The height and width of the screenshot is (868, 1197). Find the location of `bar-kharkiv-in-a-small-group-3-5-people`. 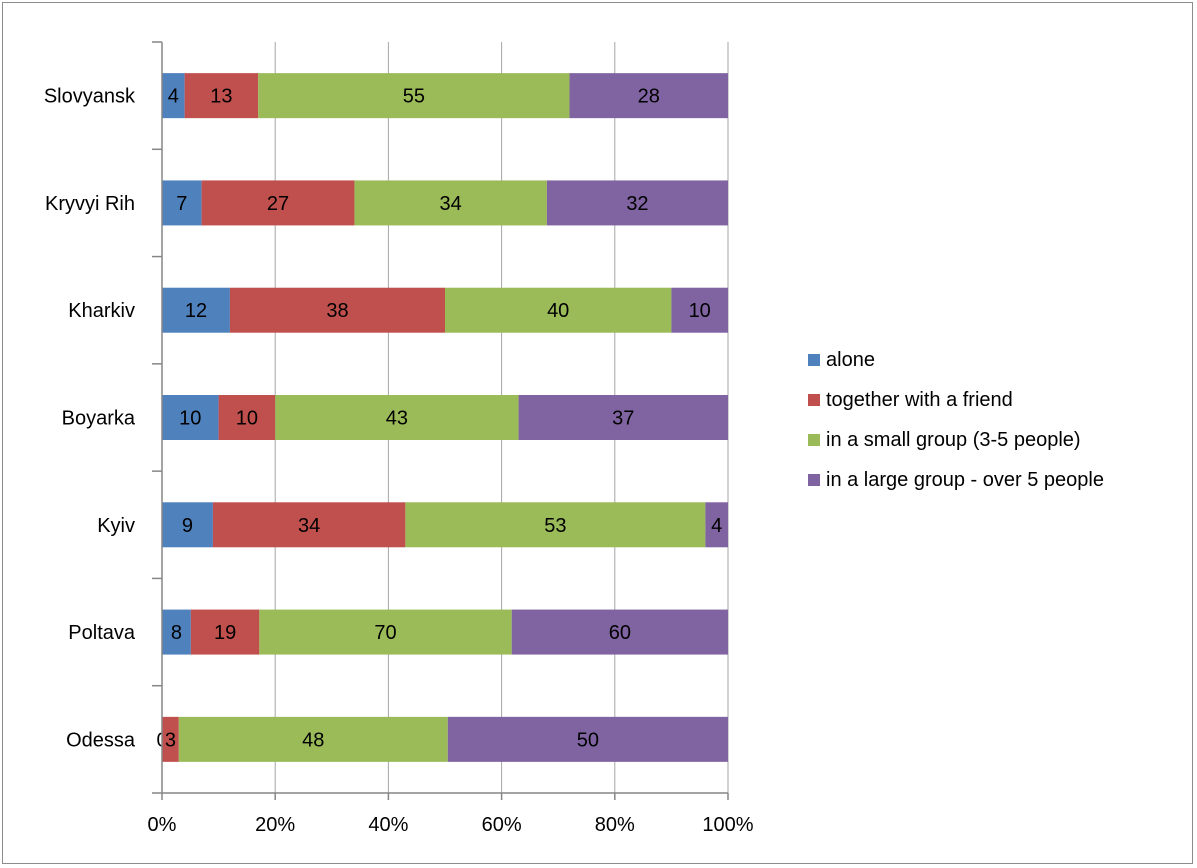

bar-kharkiv-in-a-small-group-3-5-people is located at coordinates (558, 310).